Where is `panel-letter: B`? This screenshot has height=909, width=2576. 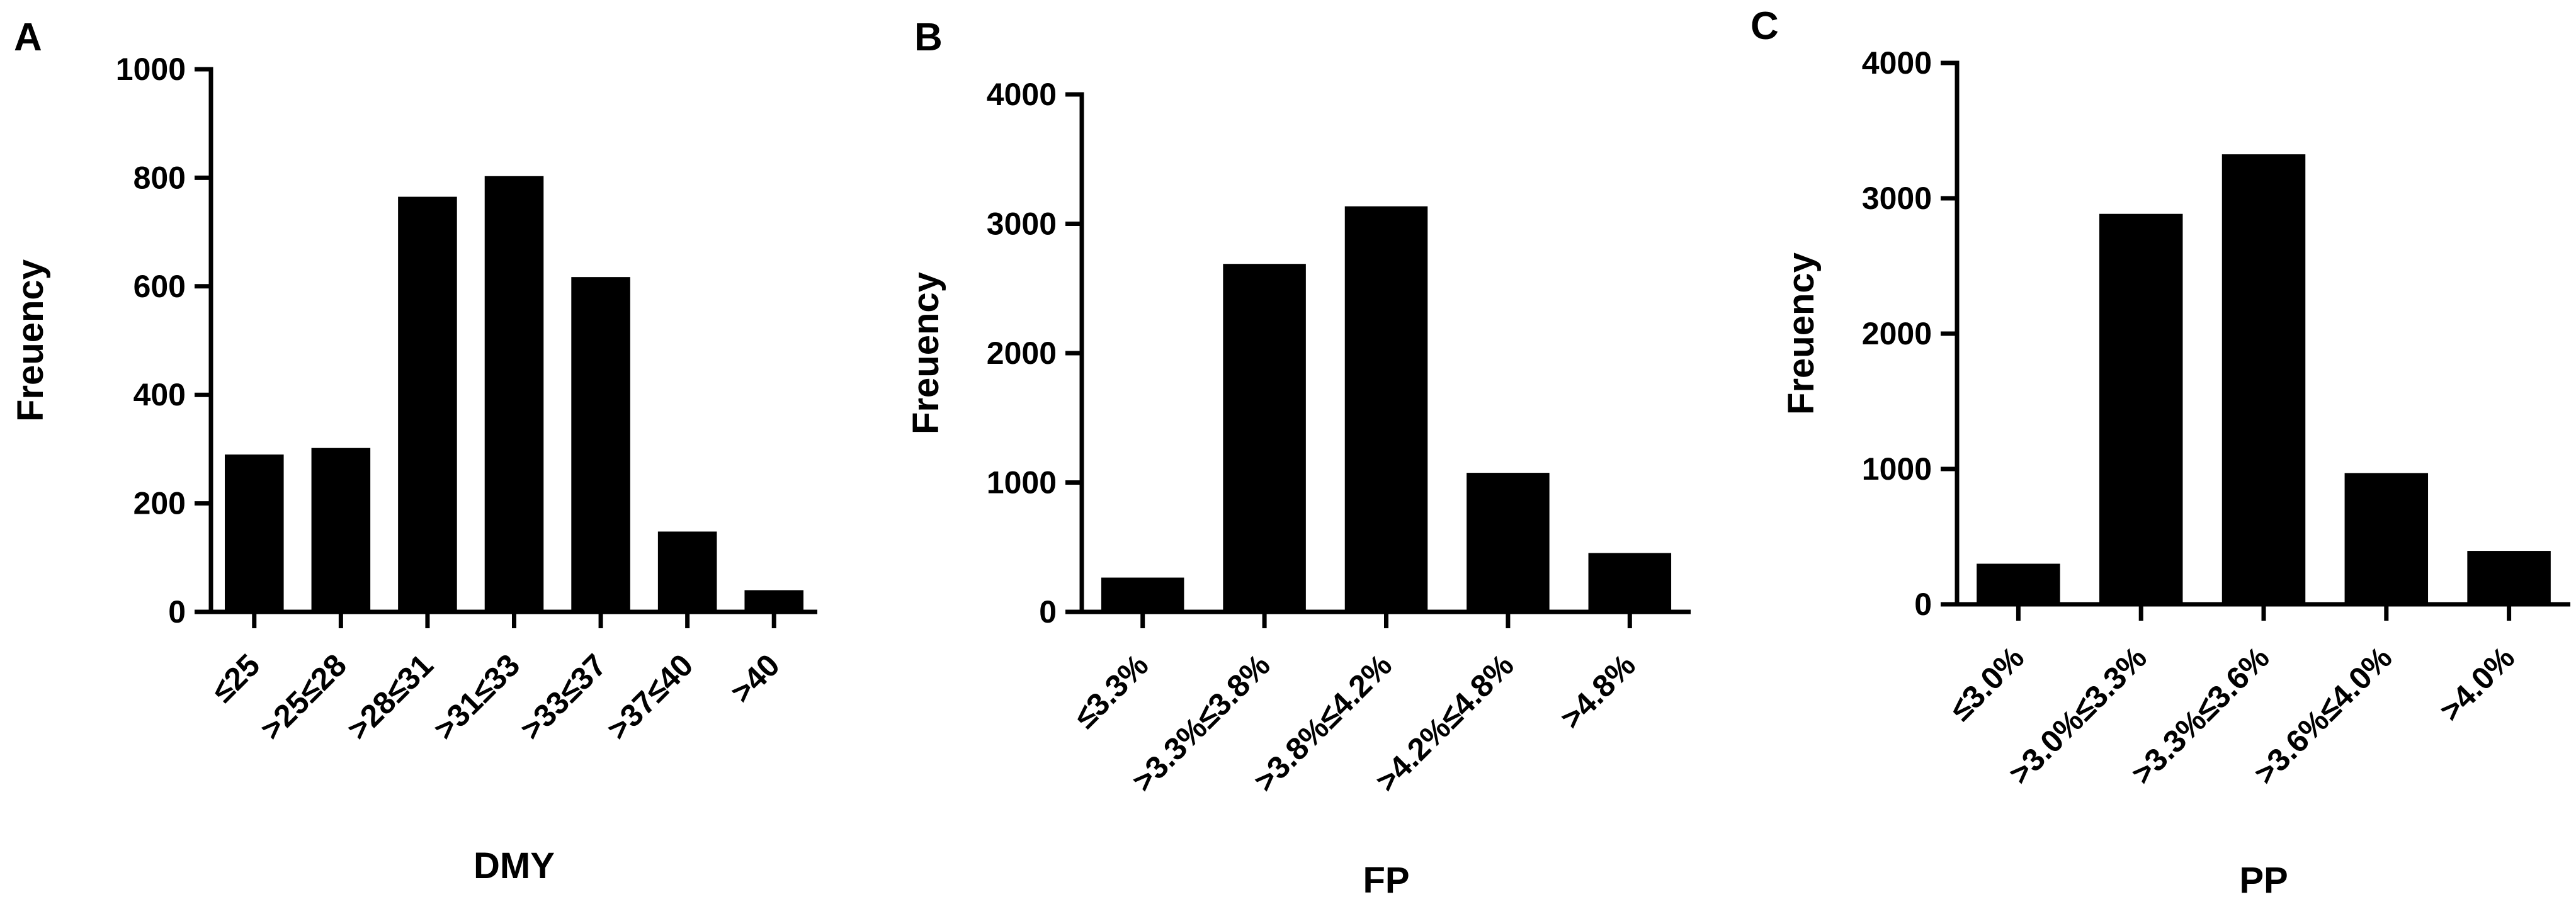 panel-letter: B is located at coordinates (928, 38).